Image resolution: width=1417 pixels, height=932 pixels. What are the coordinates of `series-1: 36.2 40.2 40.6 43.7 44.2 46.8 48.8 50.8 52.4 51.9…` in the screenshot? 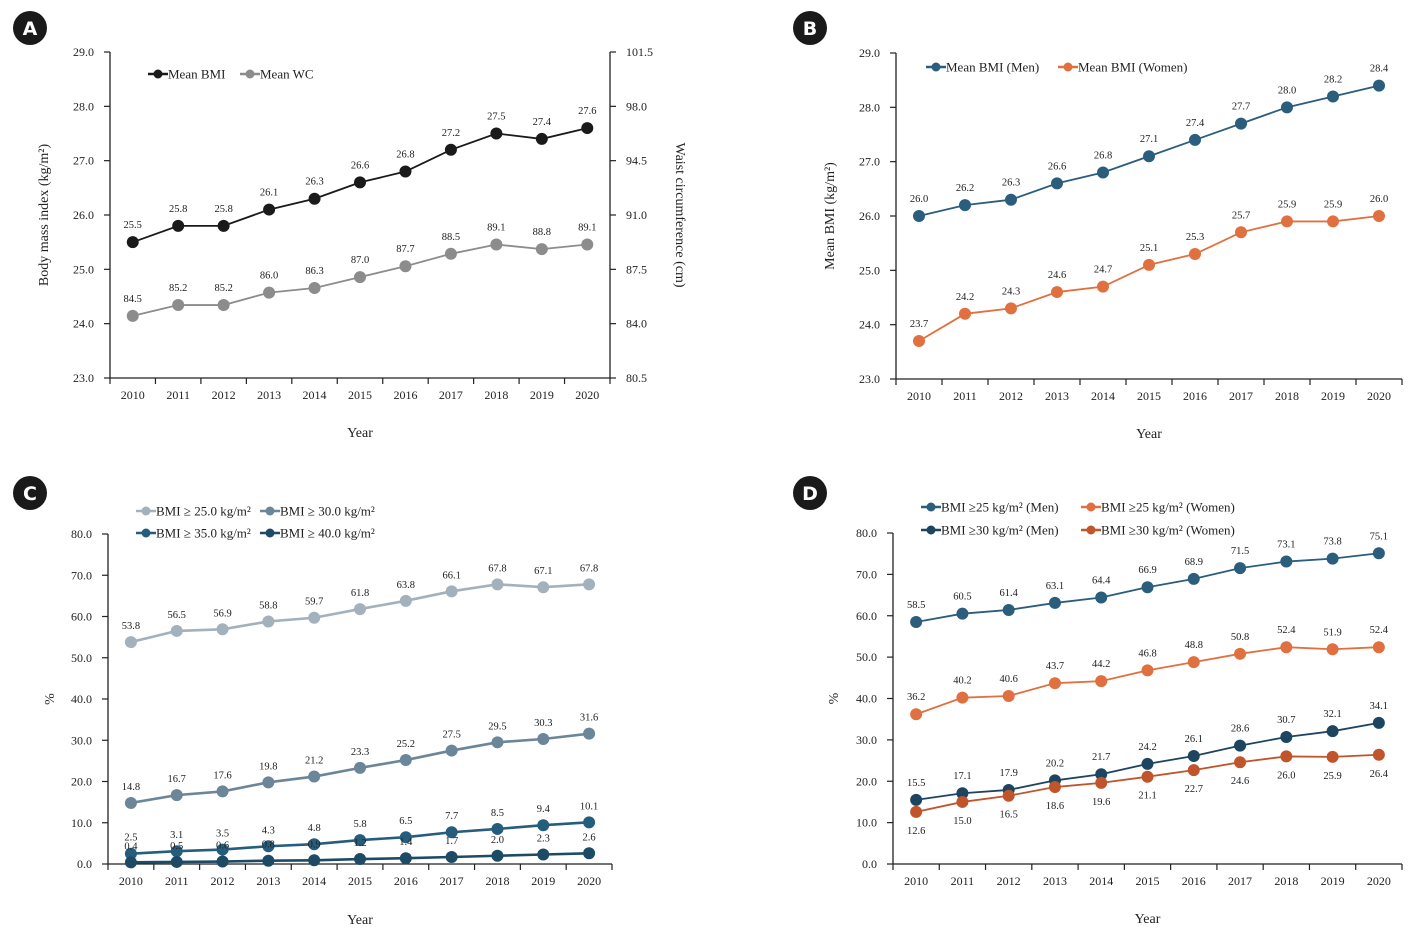 It's located at (1148, 673).